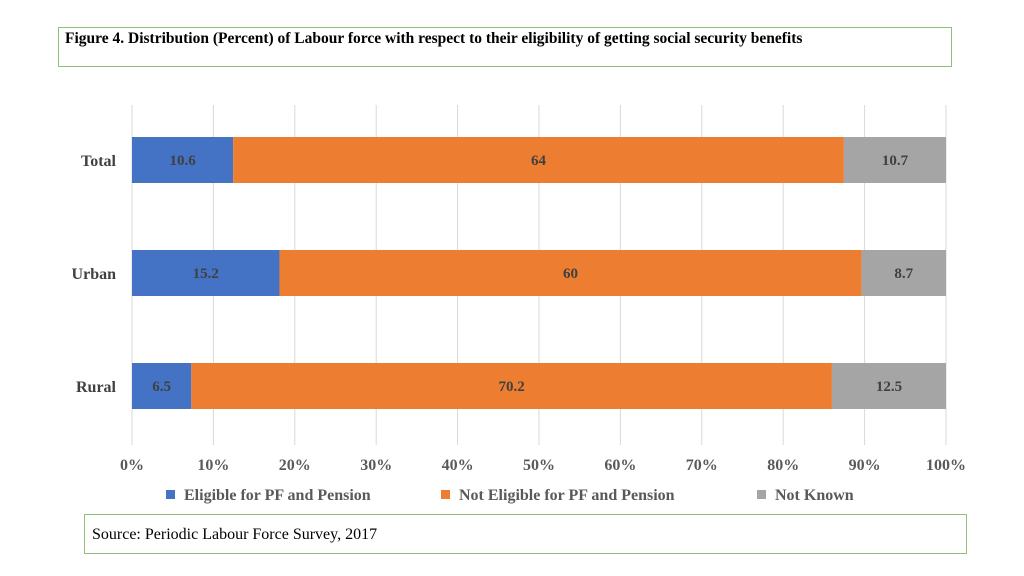 The image size is (1024, 576). What do you see at coordinates (295, 465) in the screenshot?
I see `x-tick-label: 20%` at bounding box center [295, 465].